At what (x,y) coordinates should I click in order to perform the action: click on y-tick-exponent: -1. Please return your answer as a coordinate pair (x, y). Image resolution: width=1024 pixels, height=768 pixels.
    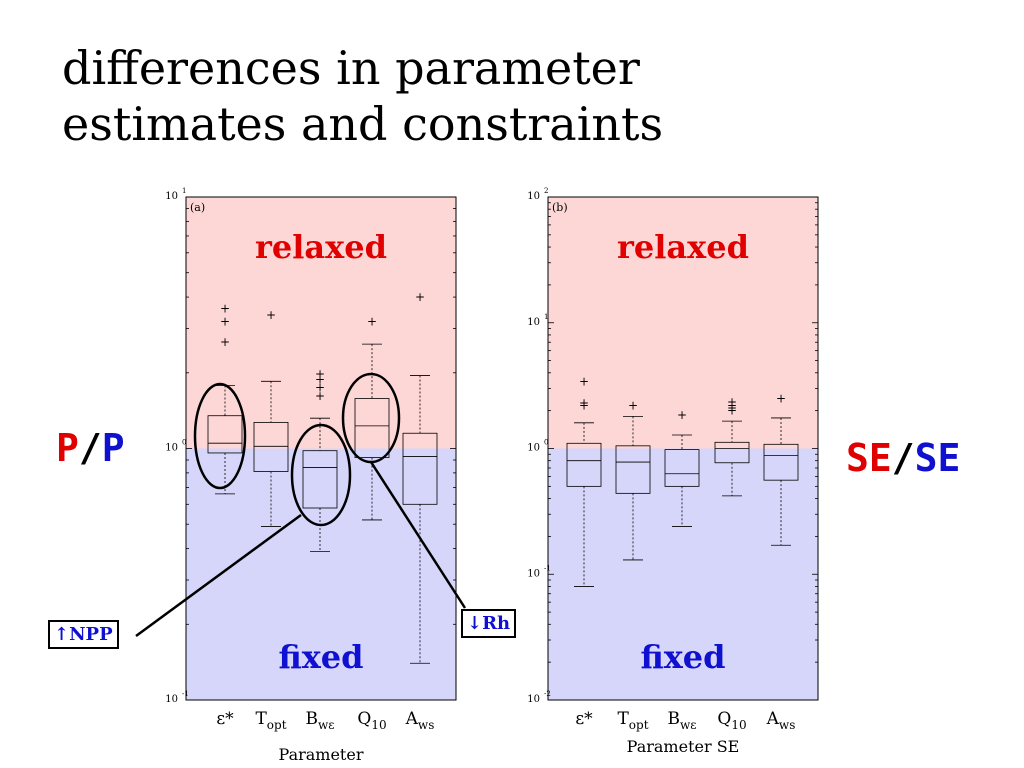
    Looking at the image, I should click on (547, 568).